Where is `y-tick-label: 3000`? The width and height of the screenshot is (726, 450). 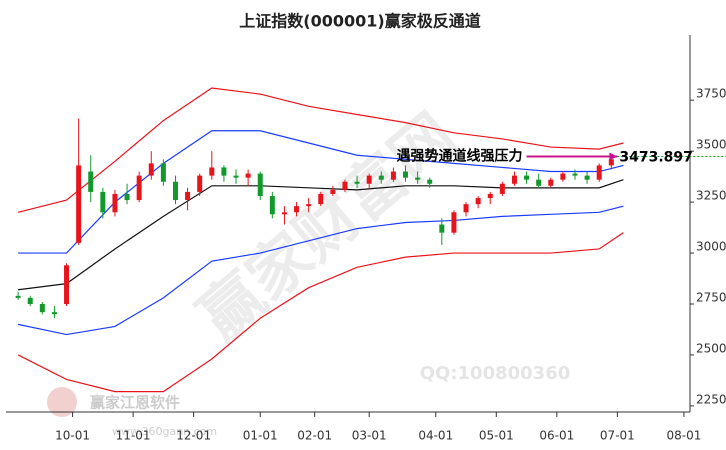 y-tick-label: 3000 is located at coordinates (711, 247).